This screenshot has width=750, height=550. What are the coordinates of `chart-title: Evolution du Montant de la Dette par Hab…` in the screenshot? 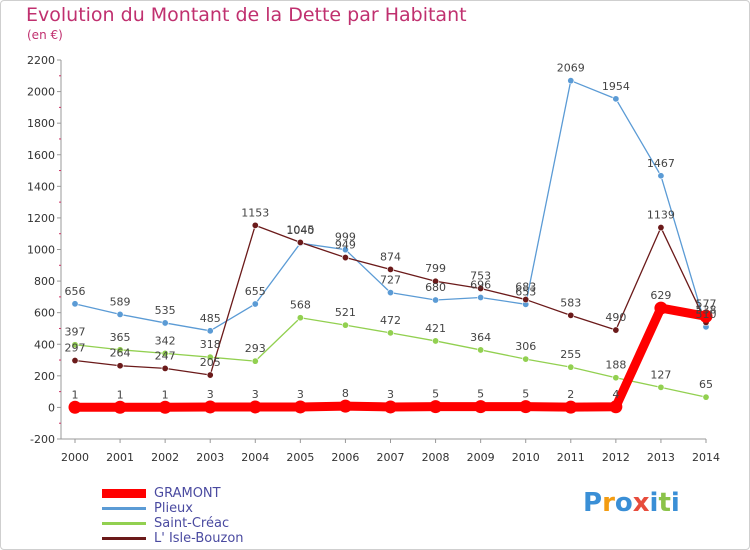 It's located at (246, 15).